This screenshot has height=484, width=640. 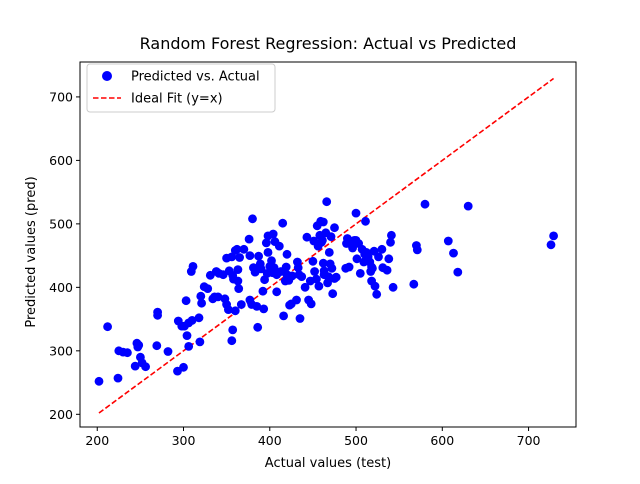 I want to click on x-tick-label: 300, so click(x=184, y=440).